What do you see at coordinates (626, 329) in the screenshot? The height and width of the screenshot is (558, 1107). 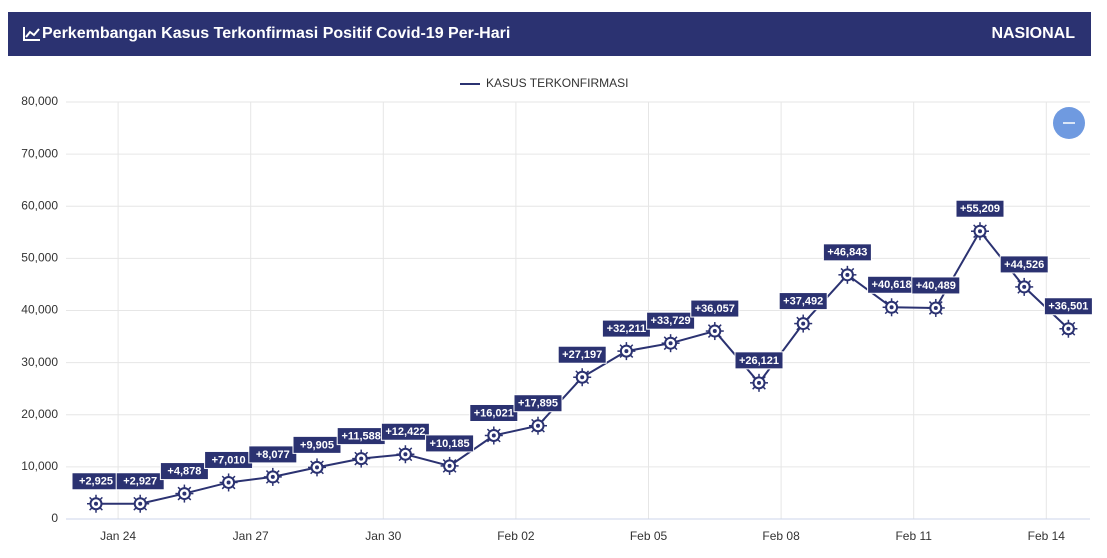 I see `data-label: +32,211` at bounding box center [626, 329].